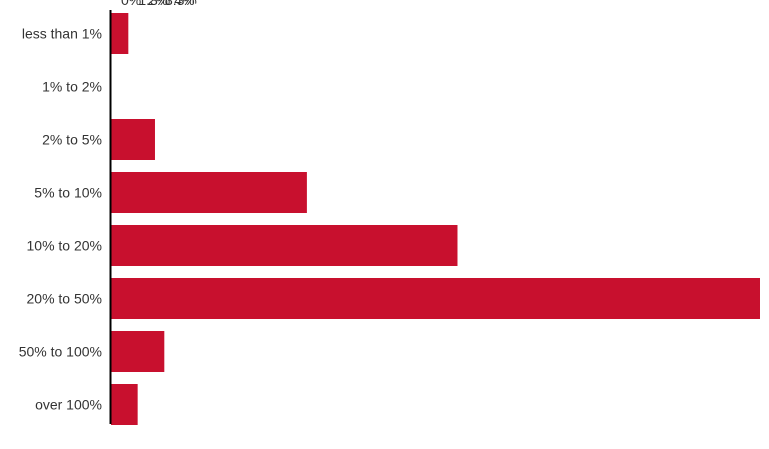 The width and height of the screenshot is (769, 449). I want to click on category-label: less than 1%, so click(62, 34).